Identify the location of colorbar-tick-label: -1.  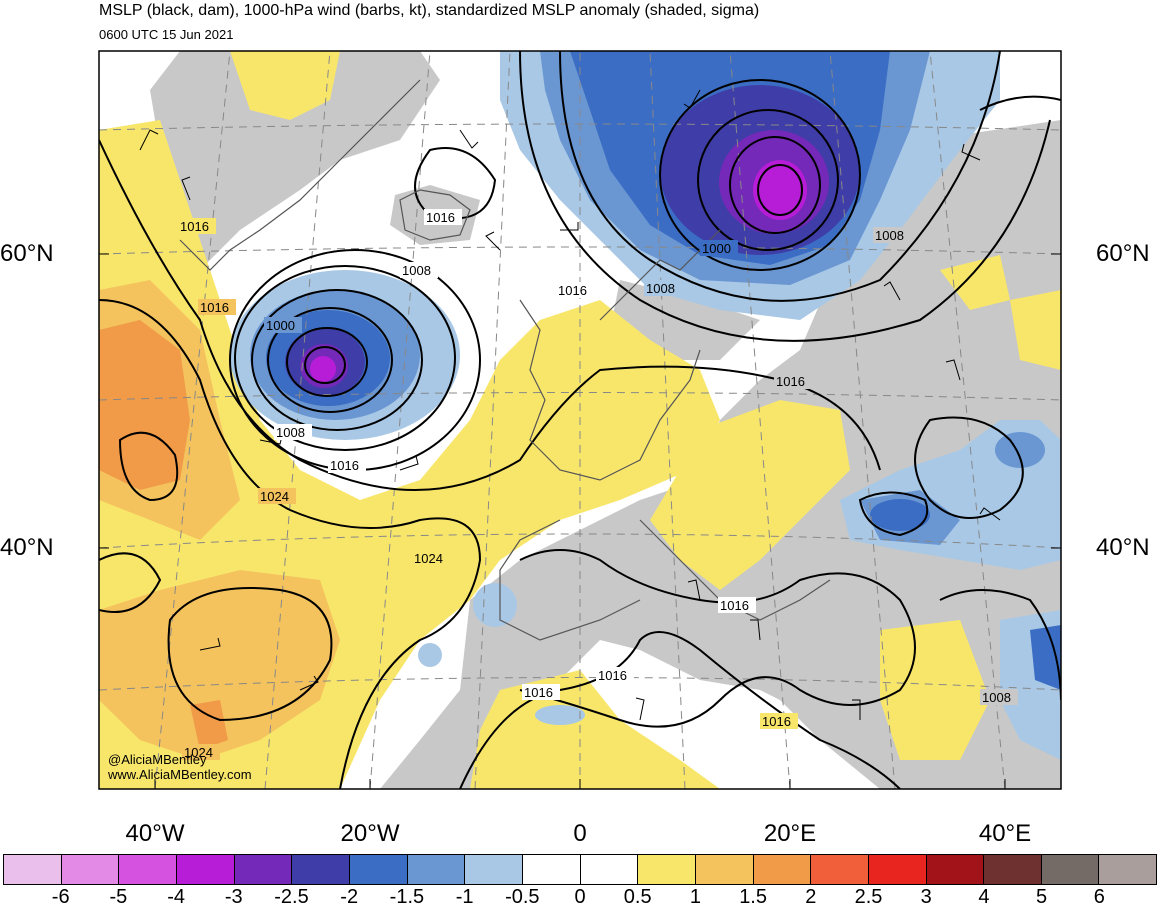
(464, 897).